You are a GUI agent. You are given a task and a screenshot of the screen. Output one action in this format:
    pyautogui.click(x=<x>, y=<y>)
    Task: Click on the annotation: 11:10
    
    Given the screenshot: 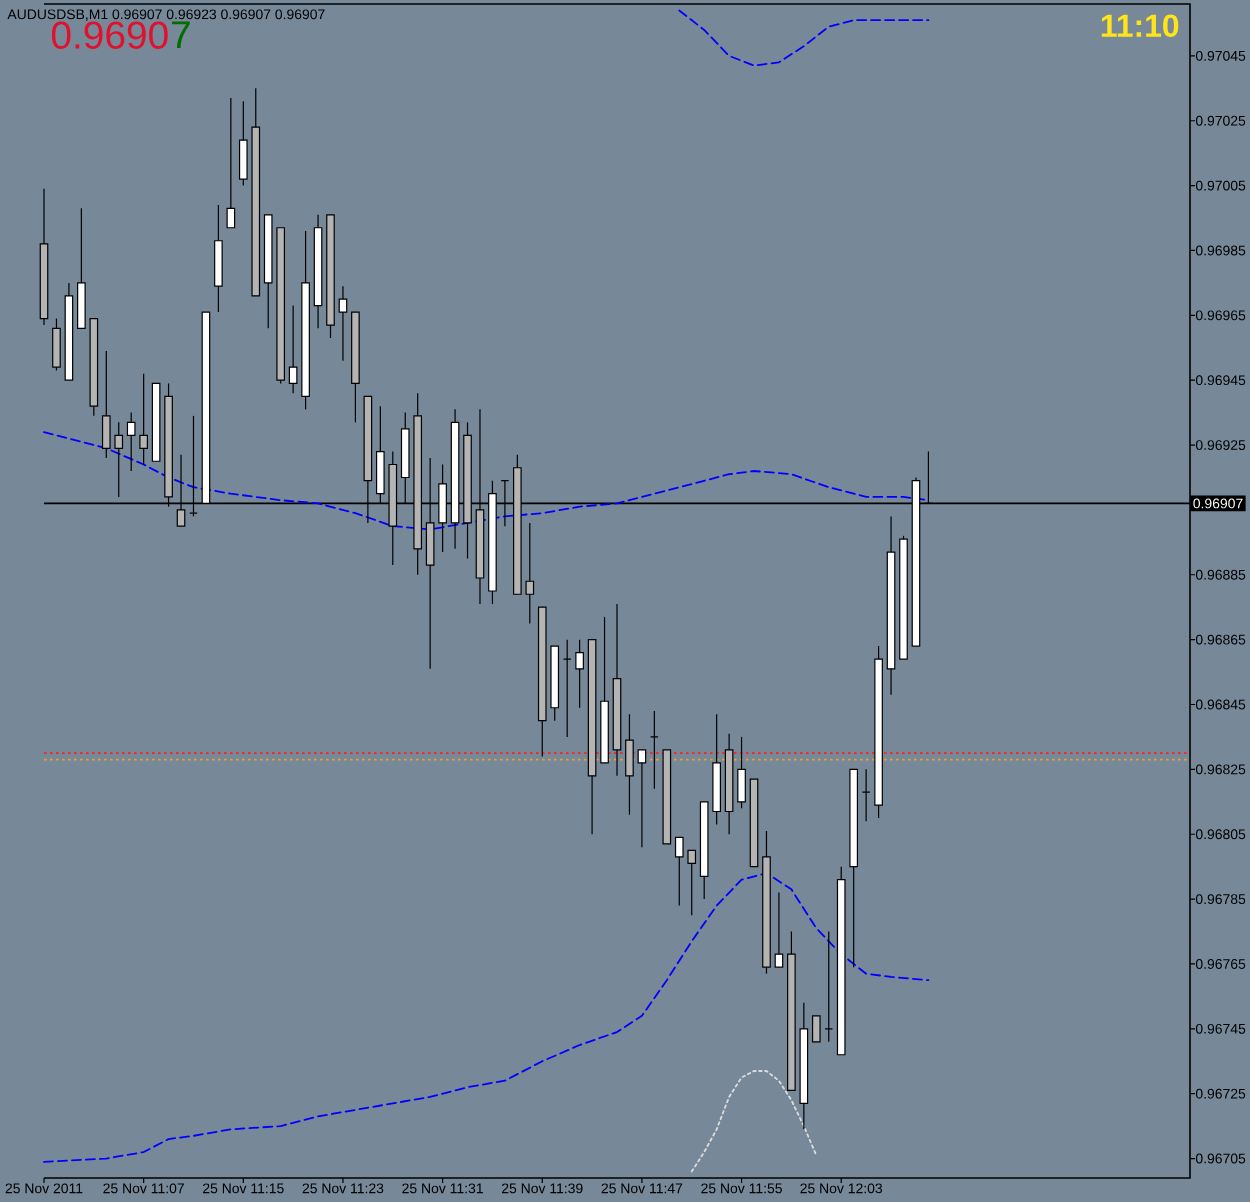 What is the action you would take?
    pyautogui.click(x=1140, y=25)
    